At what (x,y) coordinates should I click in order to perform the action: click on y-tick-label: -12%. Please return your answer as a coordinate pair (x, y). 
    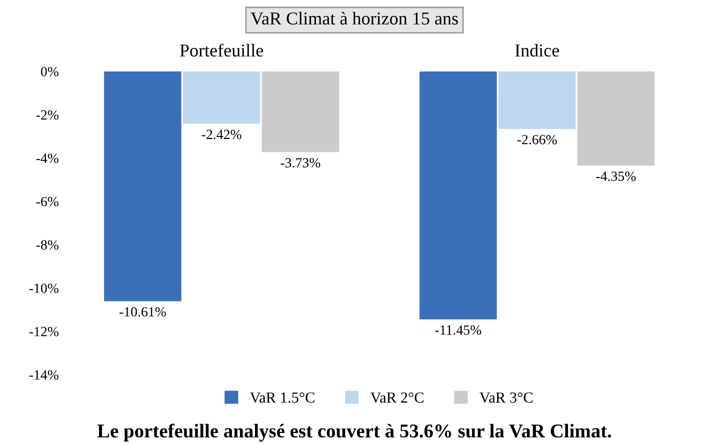
    Looking at the image, I should click on (43, 331).